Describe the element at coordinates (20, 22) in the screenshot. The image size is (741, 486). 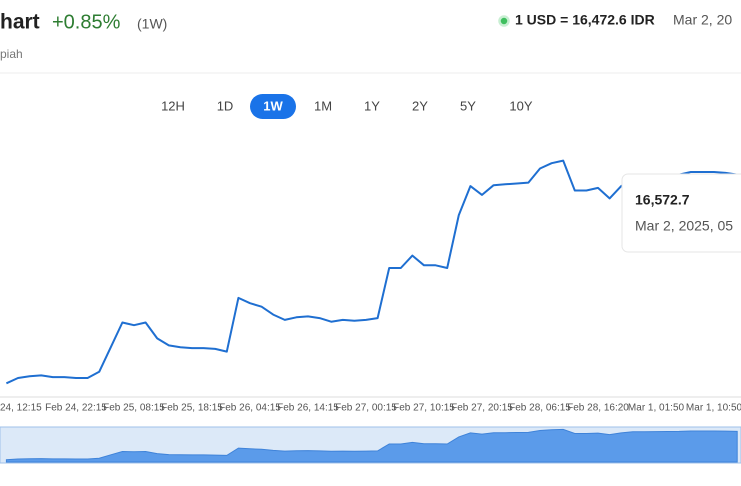
I see `title: hart` at that location.